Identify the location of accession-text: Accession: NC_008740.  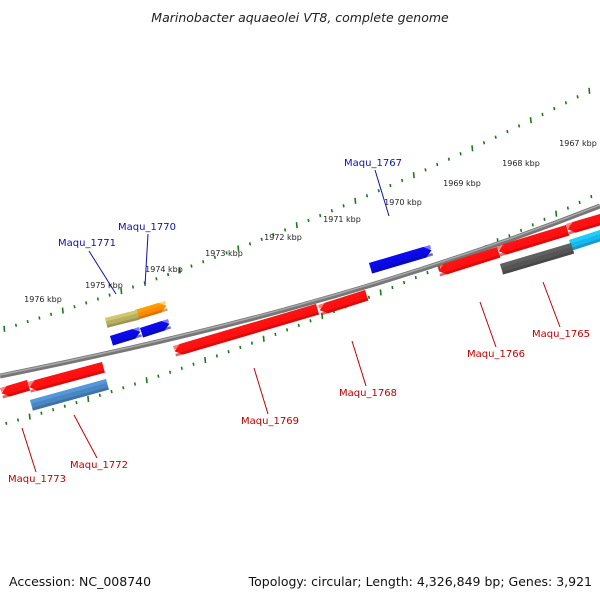
(80, 581).